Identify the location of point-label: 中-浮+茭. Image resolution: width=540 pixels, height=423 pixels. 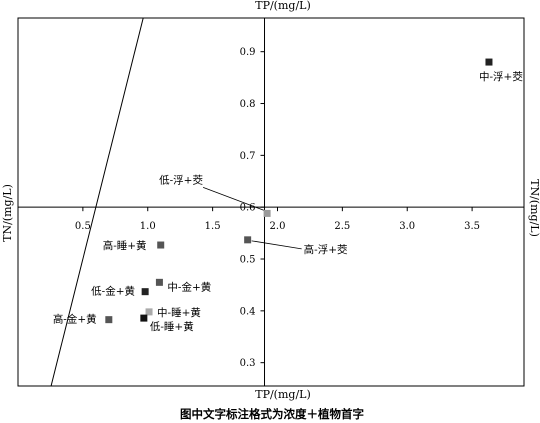
(501, 76).